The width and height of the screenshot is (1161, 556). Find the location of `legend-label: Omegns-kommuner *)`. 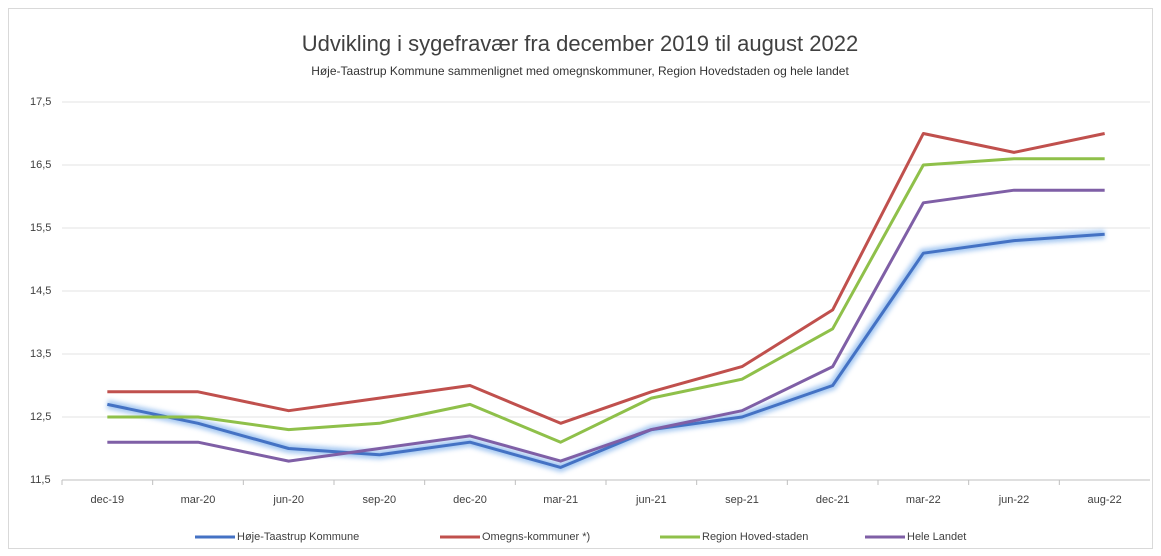

legend-label: Omegns-kommuner *) is located at coordinates (536, 537).